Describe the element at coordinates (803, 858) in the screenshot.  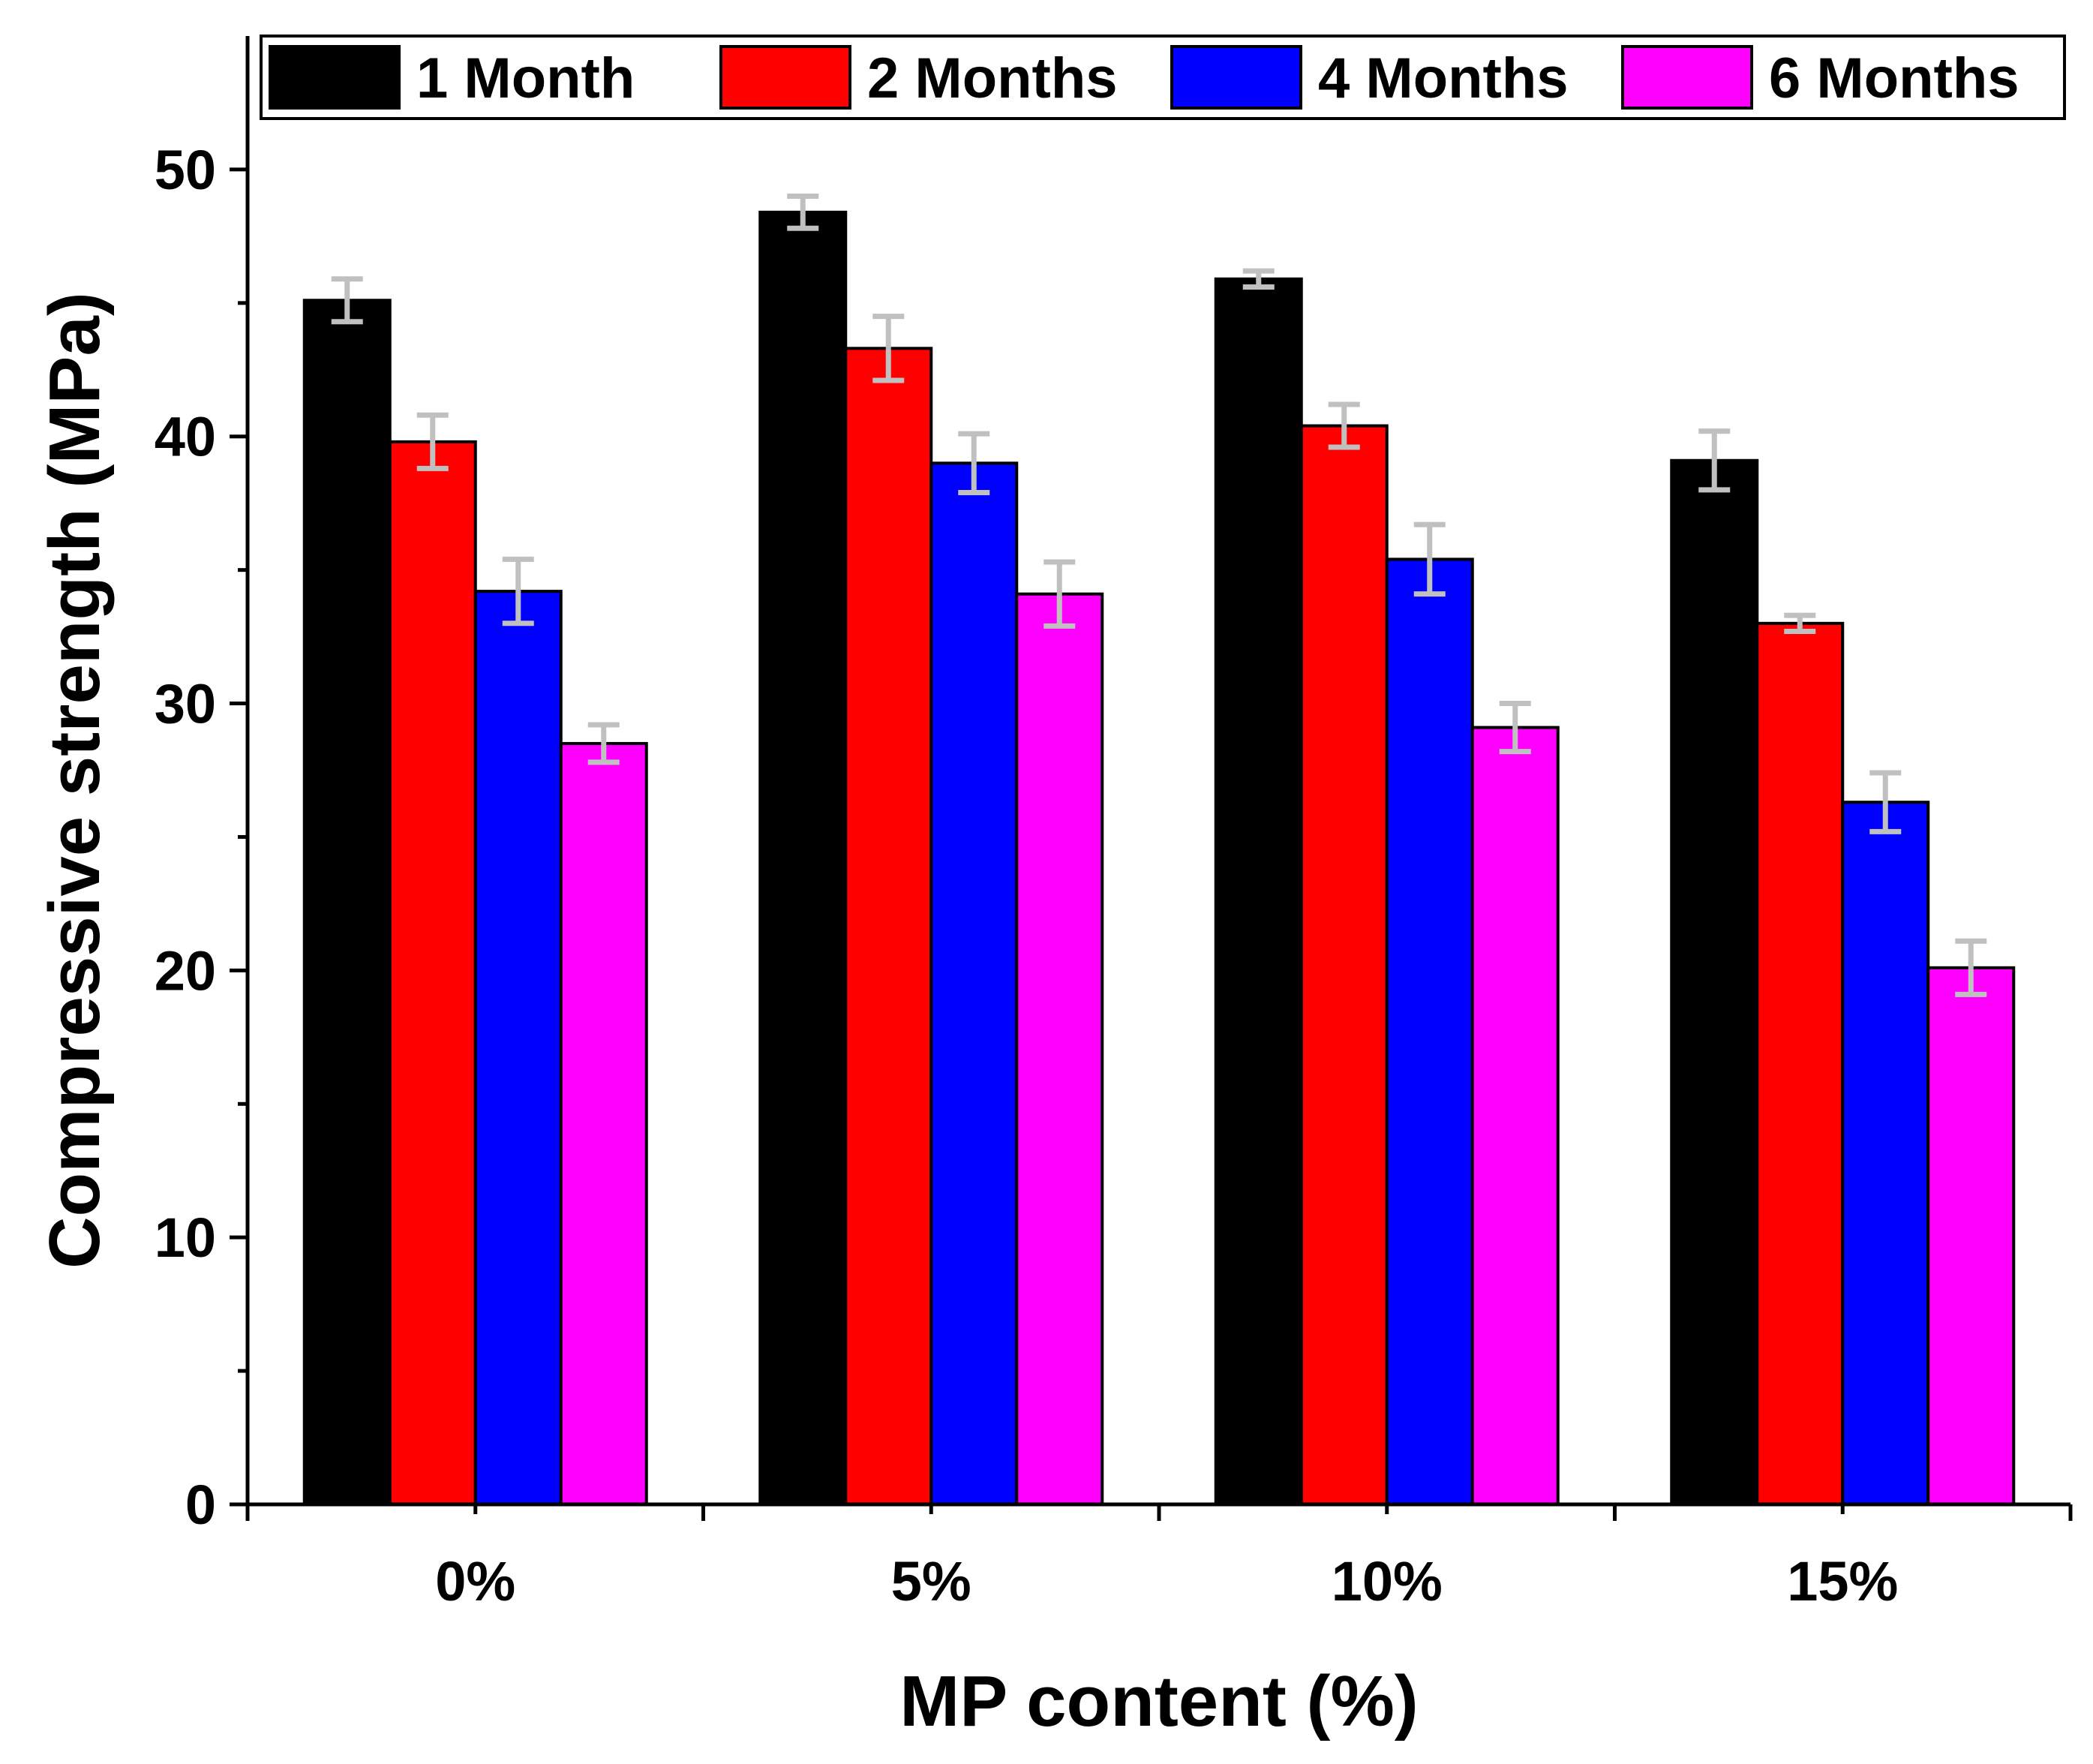
I see `bar-1-month-5pct` at that location.